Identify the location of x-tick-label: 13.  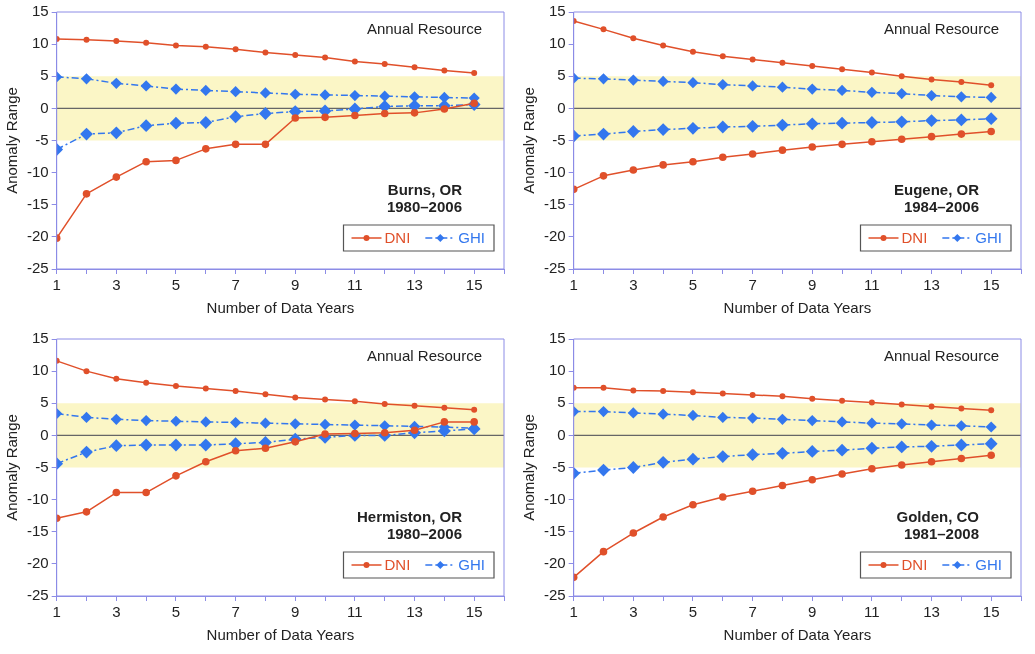
(414, 612).